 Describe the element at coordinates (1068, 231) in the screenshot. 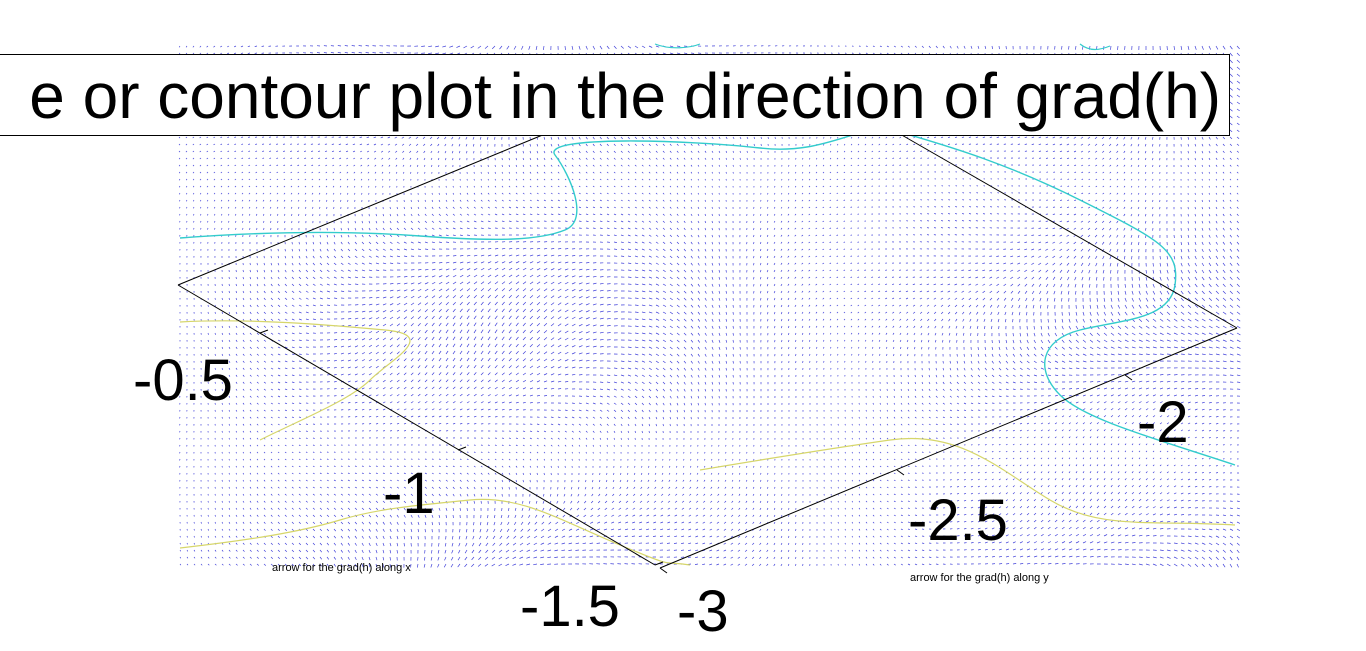

I see `back-edge-right` at that location.